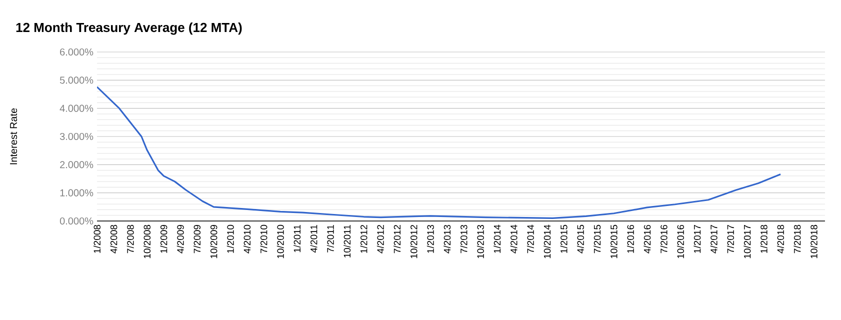 The image size is (841, 320). What do you see at coordinates (77, 164) in the screenshot?
I see `y-tick-label: 2.000%` at bounding box center [77, 164].